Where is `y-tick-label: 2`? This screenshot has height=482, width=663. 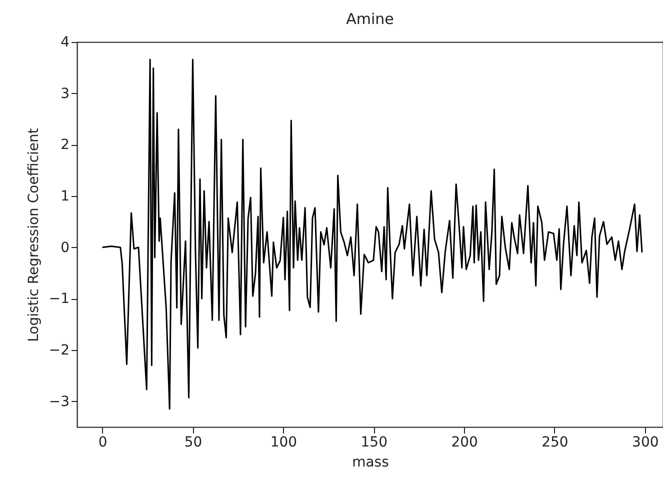 y-tick-label: 2 is located at coordinates (65, 145).